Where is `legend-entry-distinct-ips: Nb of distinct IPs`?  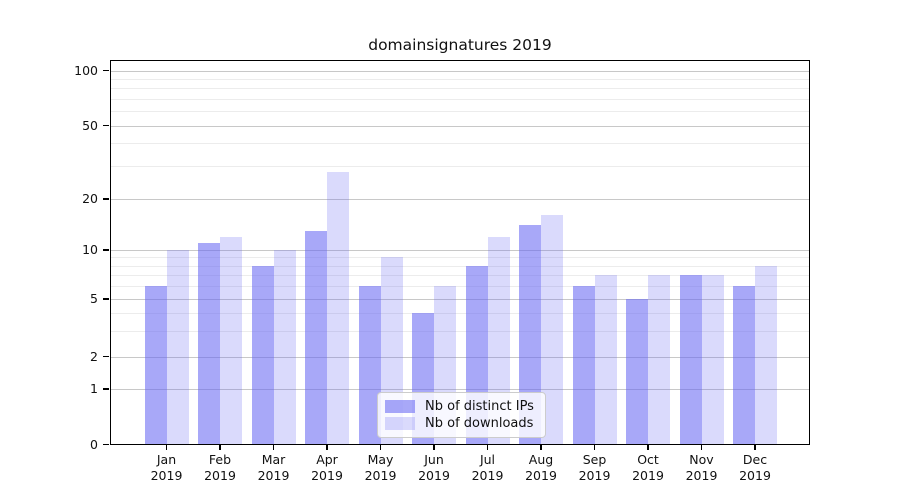 legend-entry-distinct-ips: Nb of distinct IPs is located at coordinates (460, 406).